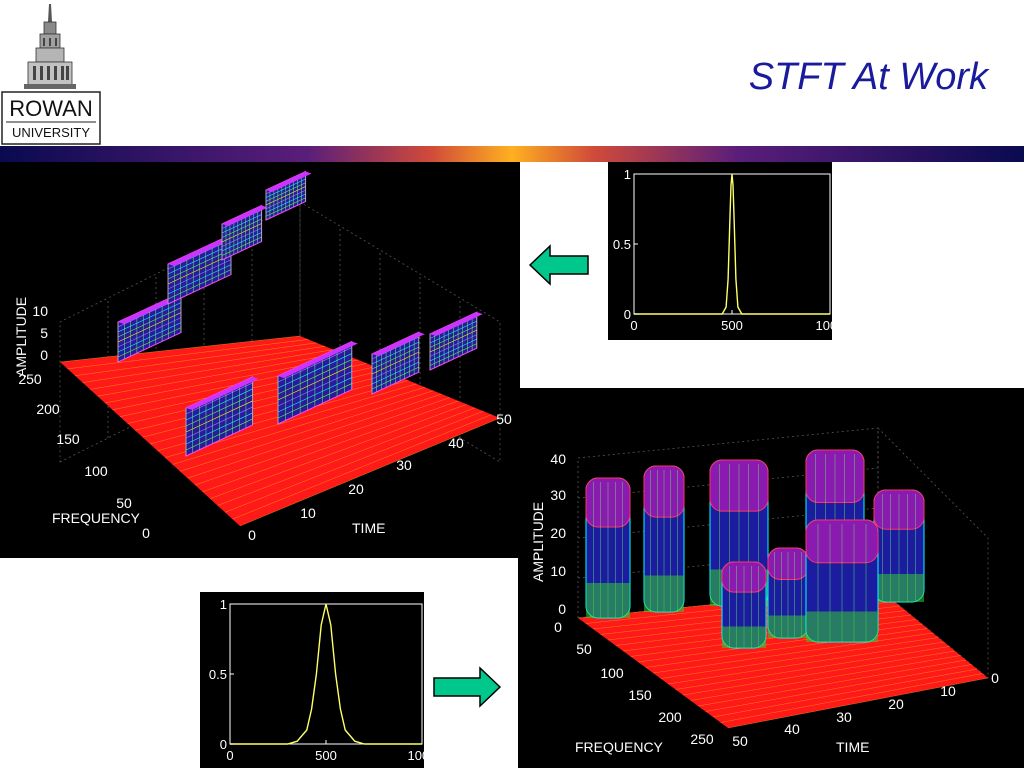  I want to click on arrow-right-icon, so click(467, 687).